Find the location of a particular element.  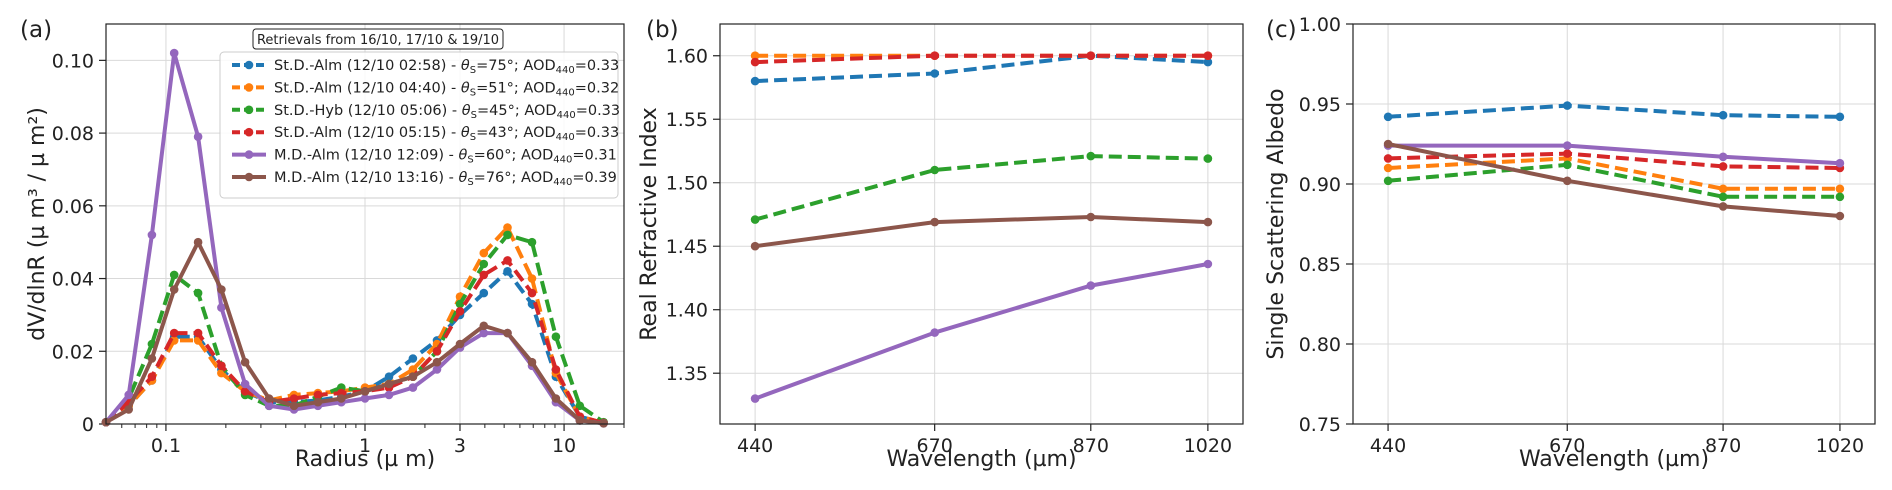

legend-theta-value: 43° is located at coordinates (501, 133).